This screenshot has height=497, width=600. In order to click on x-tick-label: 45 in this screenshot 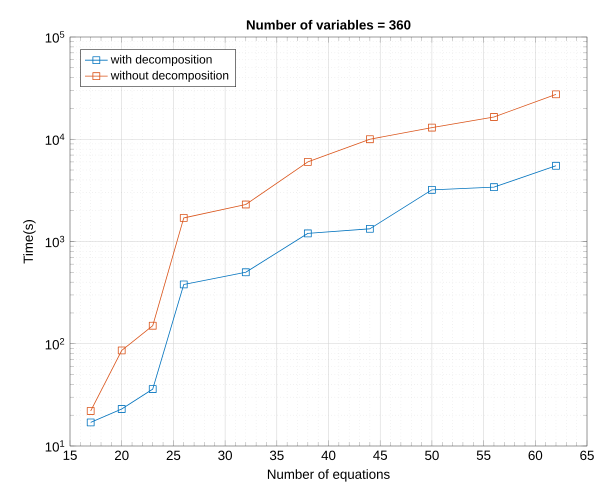, I will do `click(380, 455)`.